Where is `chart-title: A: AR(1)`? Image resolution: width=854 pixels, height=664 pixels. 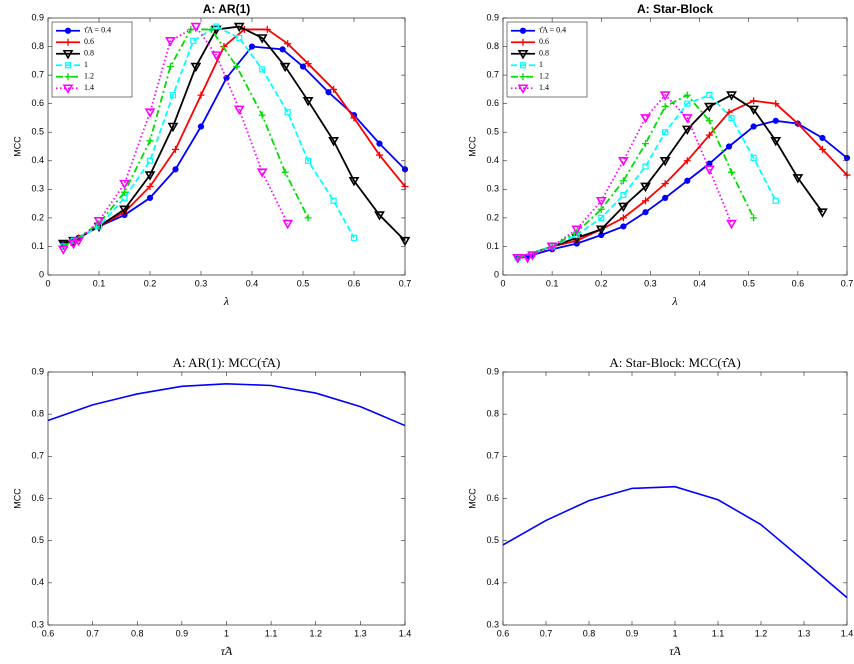 chart-title: A: AR(1) is located at coordinates (227, 9).